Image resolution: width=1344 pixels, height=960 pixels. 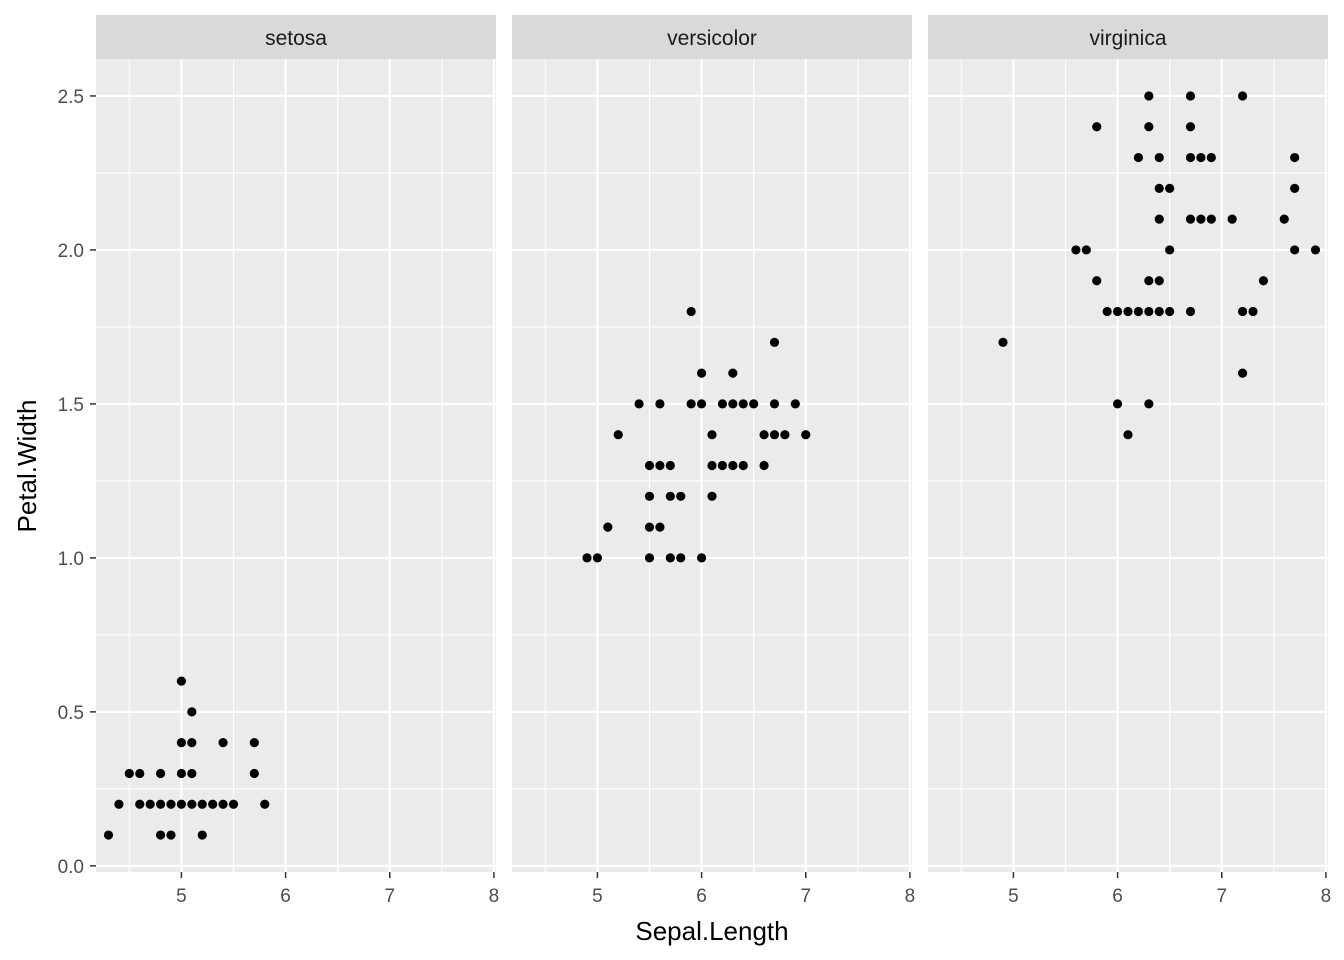 I want to click on facet-strip-label: versicolor, so click(x=712, y=38).